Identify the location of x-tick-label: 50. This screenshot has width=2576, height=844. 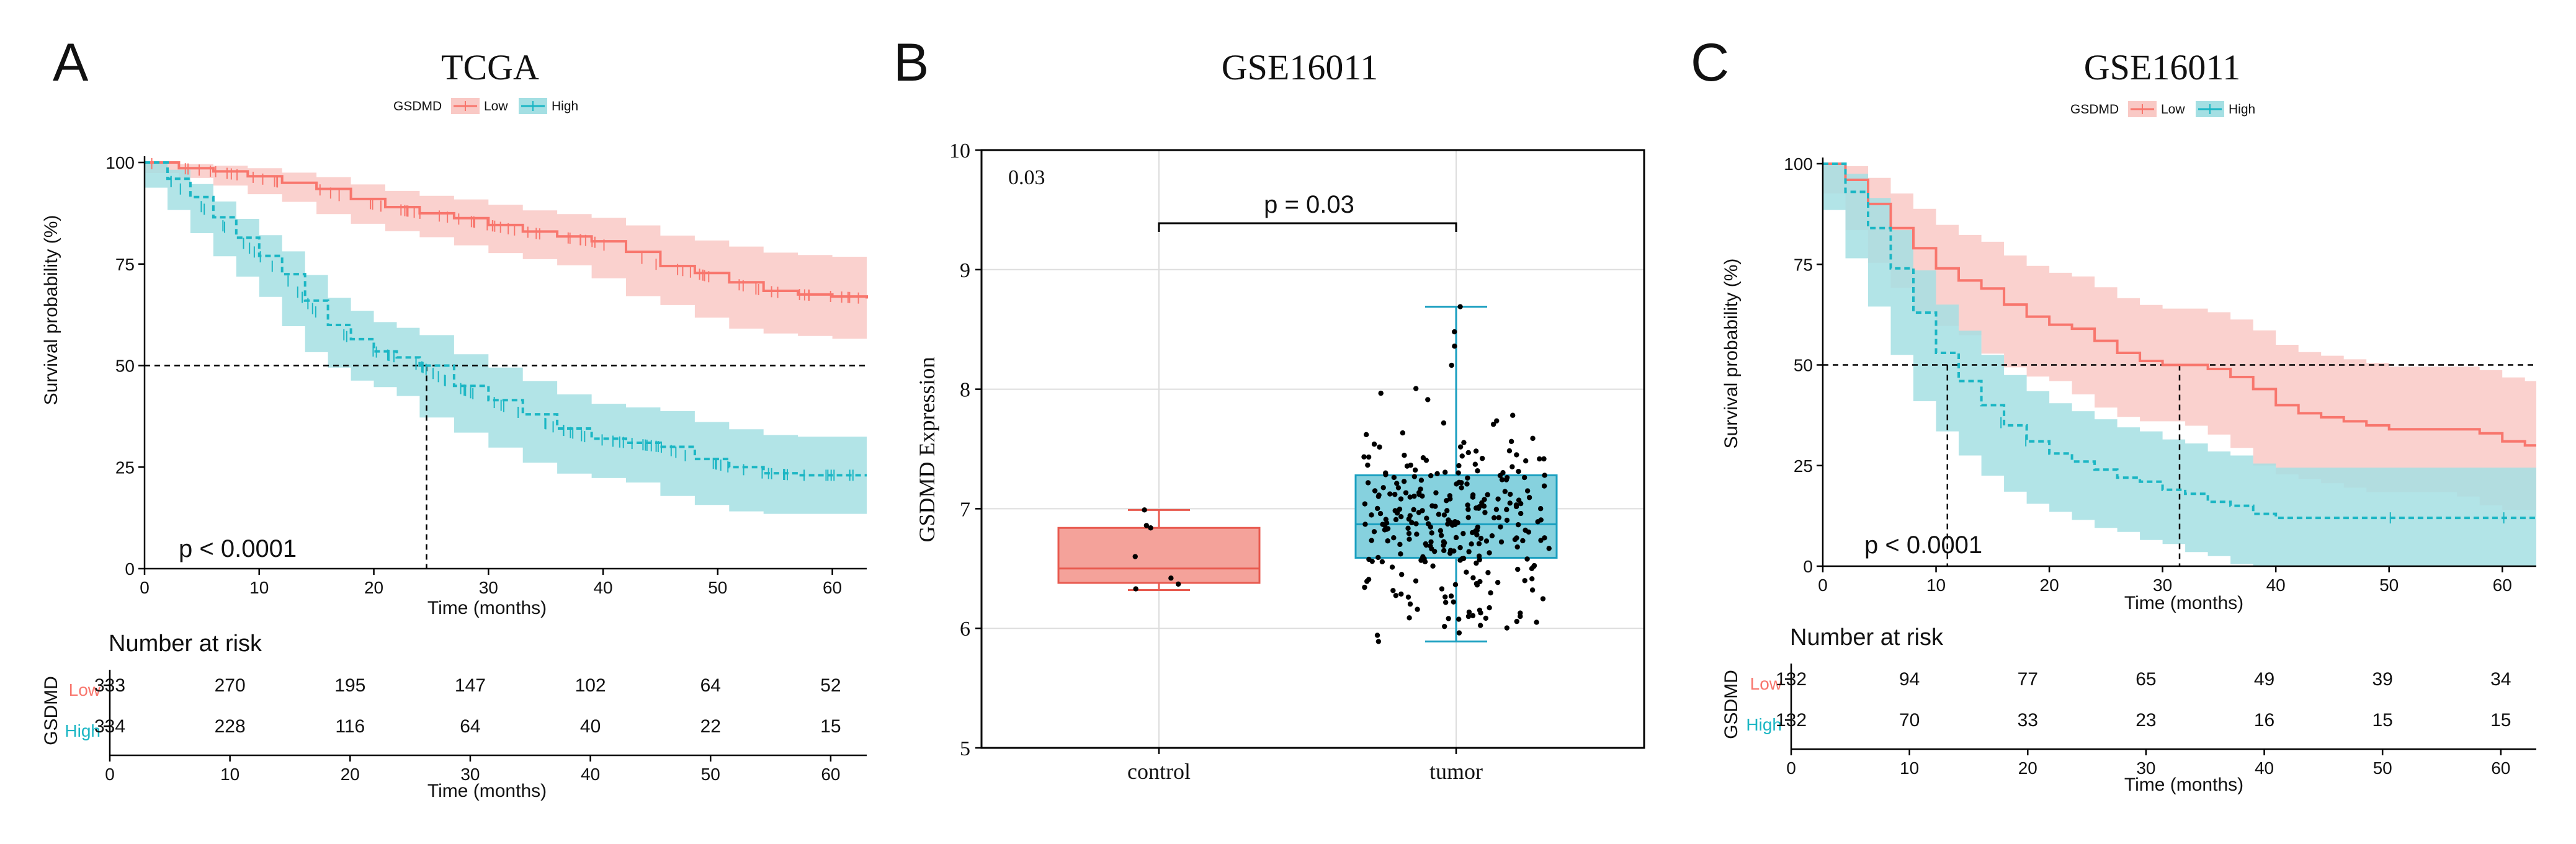
(717, 587).